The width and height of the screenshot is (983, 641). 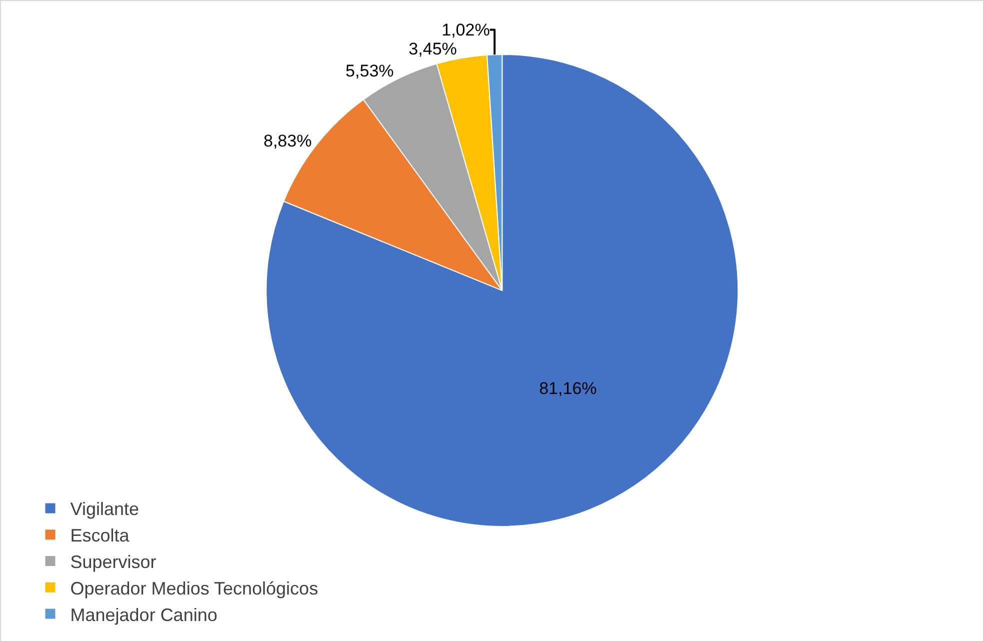 I want to click on legend-label: Vigilante, so click(x=104, y=509).